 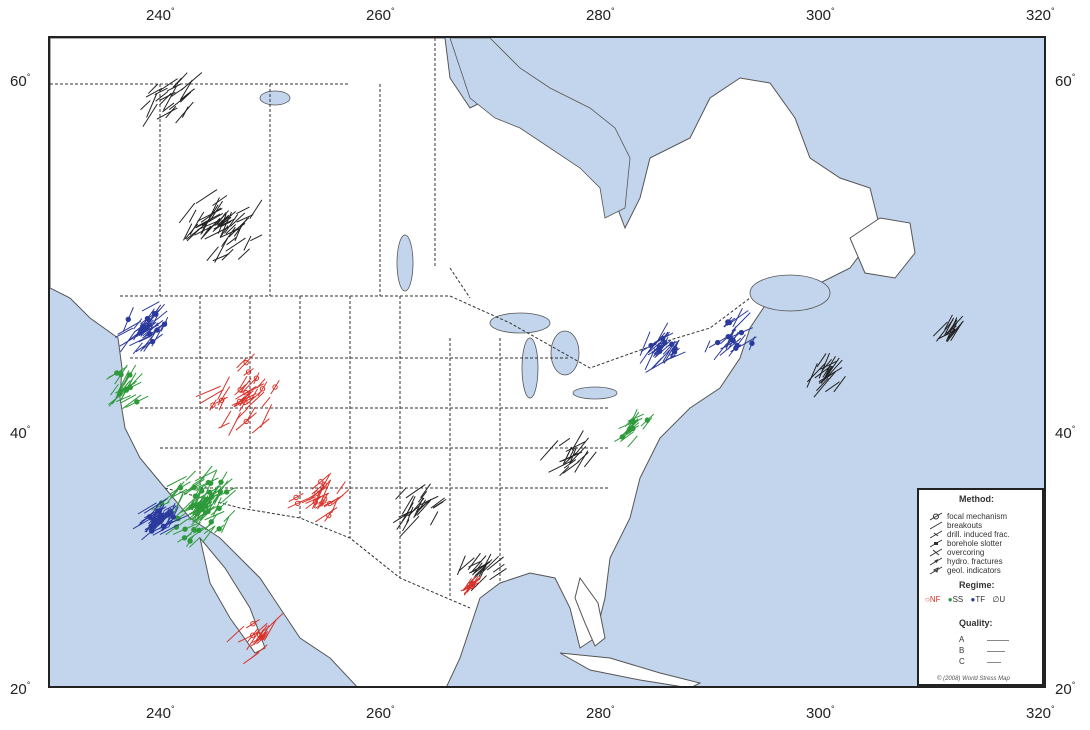 I want to click on x-tick-bottom-240: 240°, so click(x=160, y=713).